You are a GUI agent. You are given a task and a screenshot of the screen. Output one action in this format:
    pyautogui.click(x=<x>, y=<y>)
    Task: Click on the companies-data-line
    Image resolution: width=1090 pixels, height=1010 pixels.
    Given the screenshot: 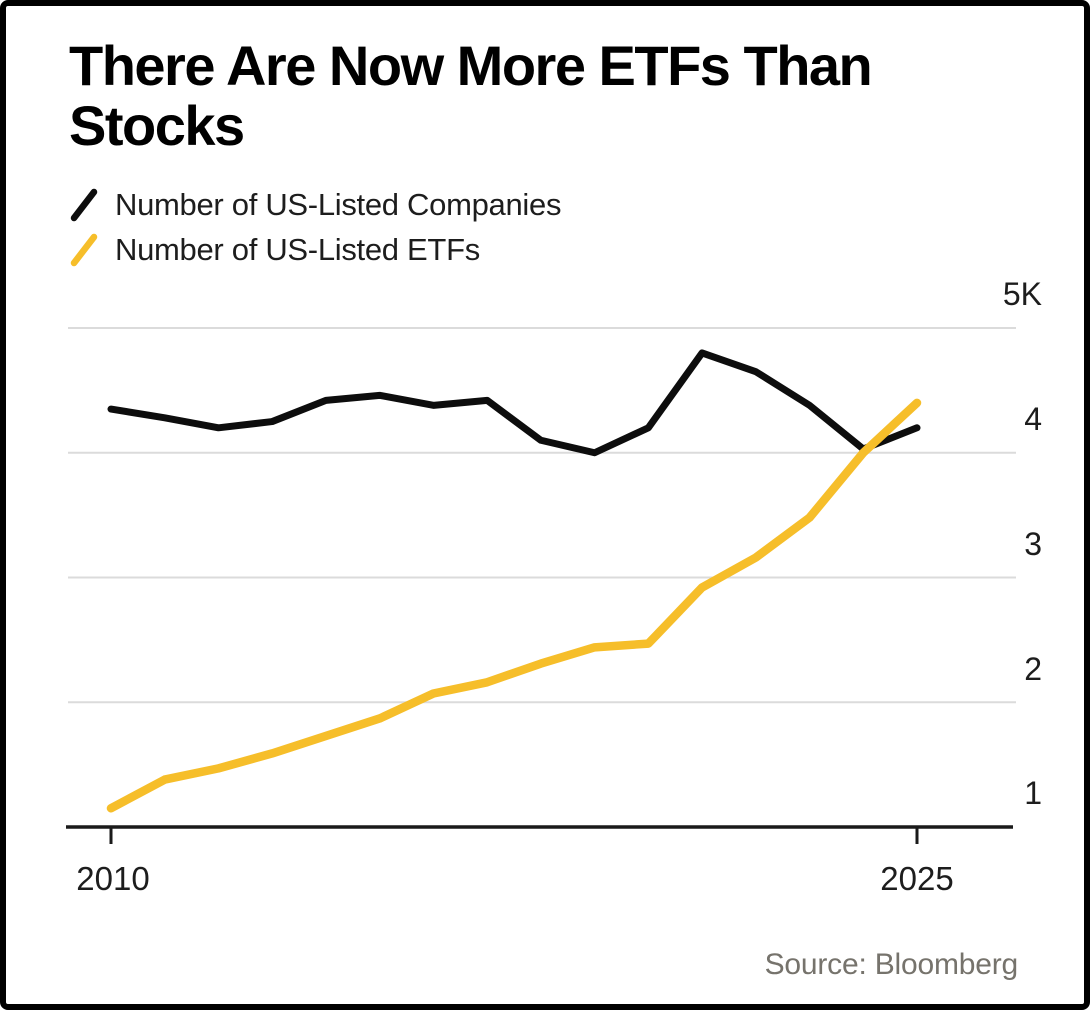 What is the action you would take?
    pyautogui.click(x=514, y=403)
    